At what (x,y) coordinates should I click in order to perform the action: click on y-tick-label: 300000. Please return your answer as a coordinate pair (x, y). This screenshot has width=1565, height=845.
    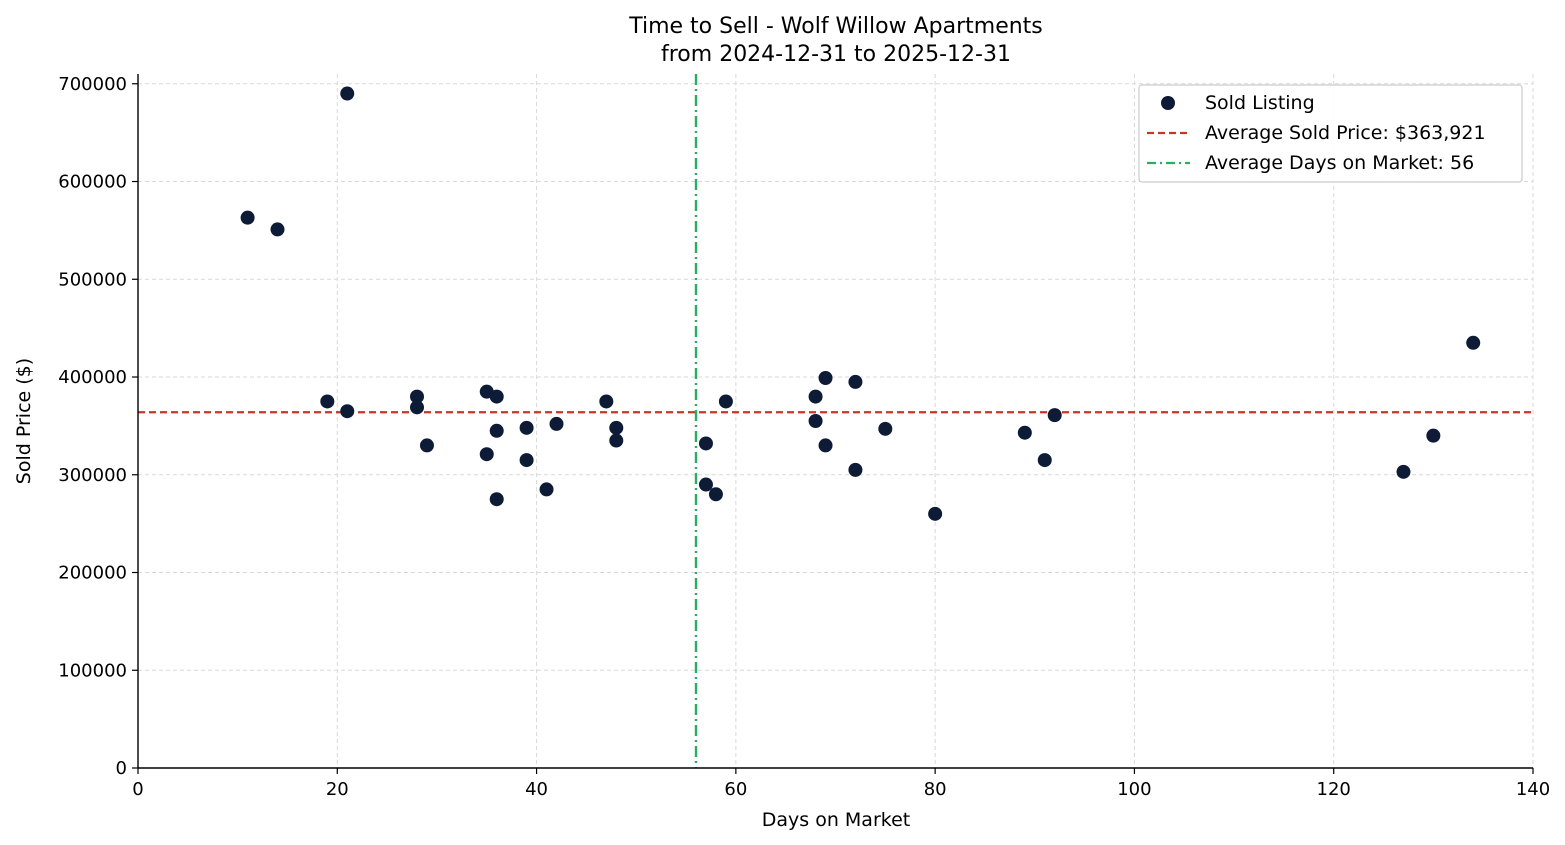
    Looking at the image, I should click on (92, 475).